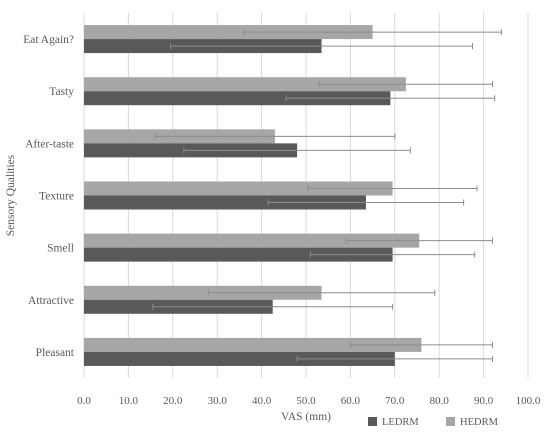 This screenshot has width=550, height=436. What do you see at coordinates (55, 353) in the screenshot?
I see `category-label: Pleasant` at bounding box center [55, 353].